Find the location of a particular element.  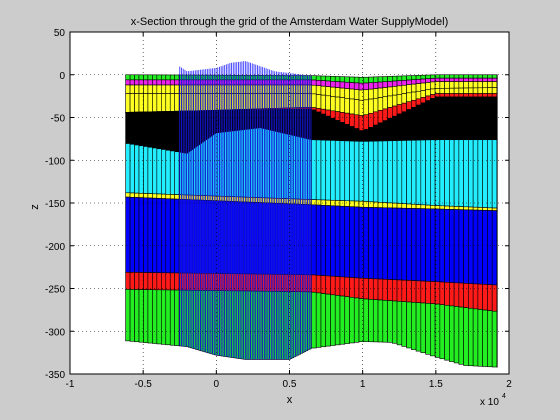

y-tick-label: -150 is located at coordinates (55, 204).